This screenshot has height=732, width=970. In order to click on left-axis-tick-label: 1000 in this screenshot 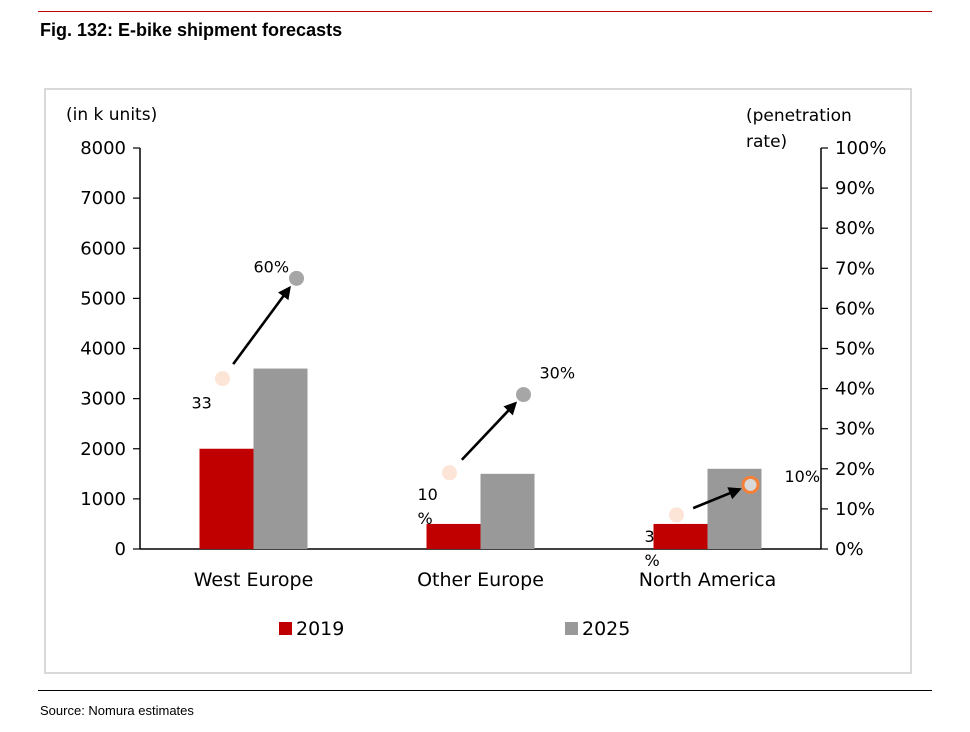, I will do `click(103, 499)`.